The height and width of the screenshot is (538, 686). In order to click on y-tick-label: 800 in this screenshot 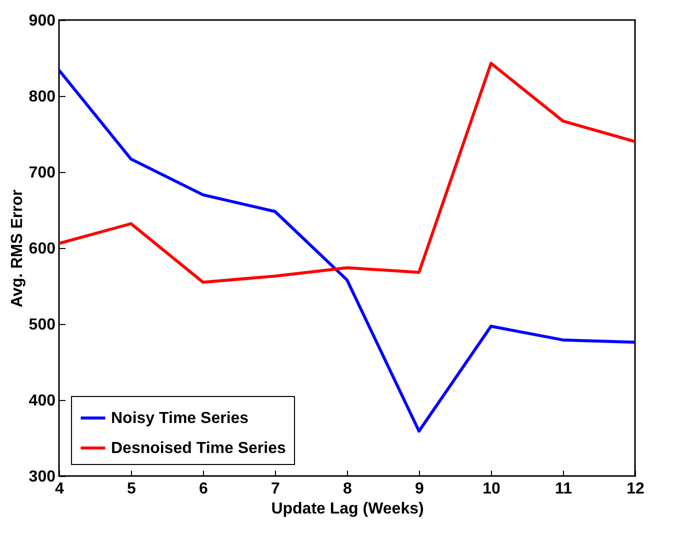, I will do `click(42, 97)`.